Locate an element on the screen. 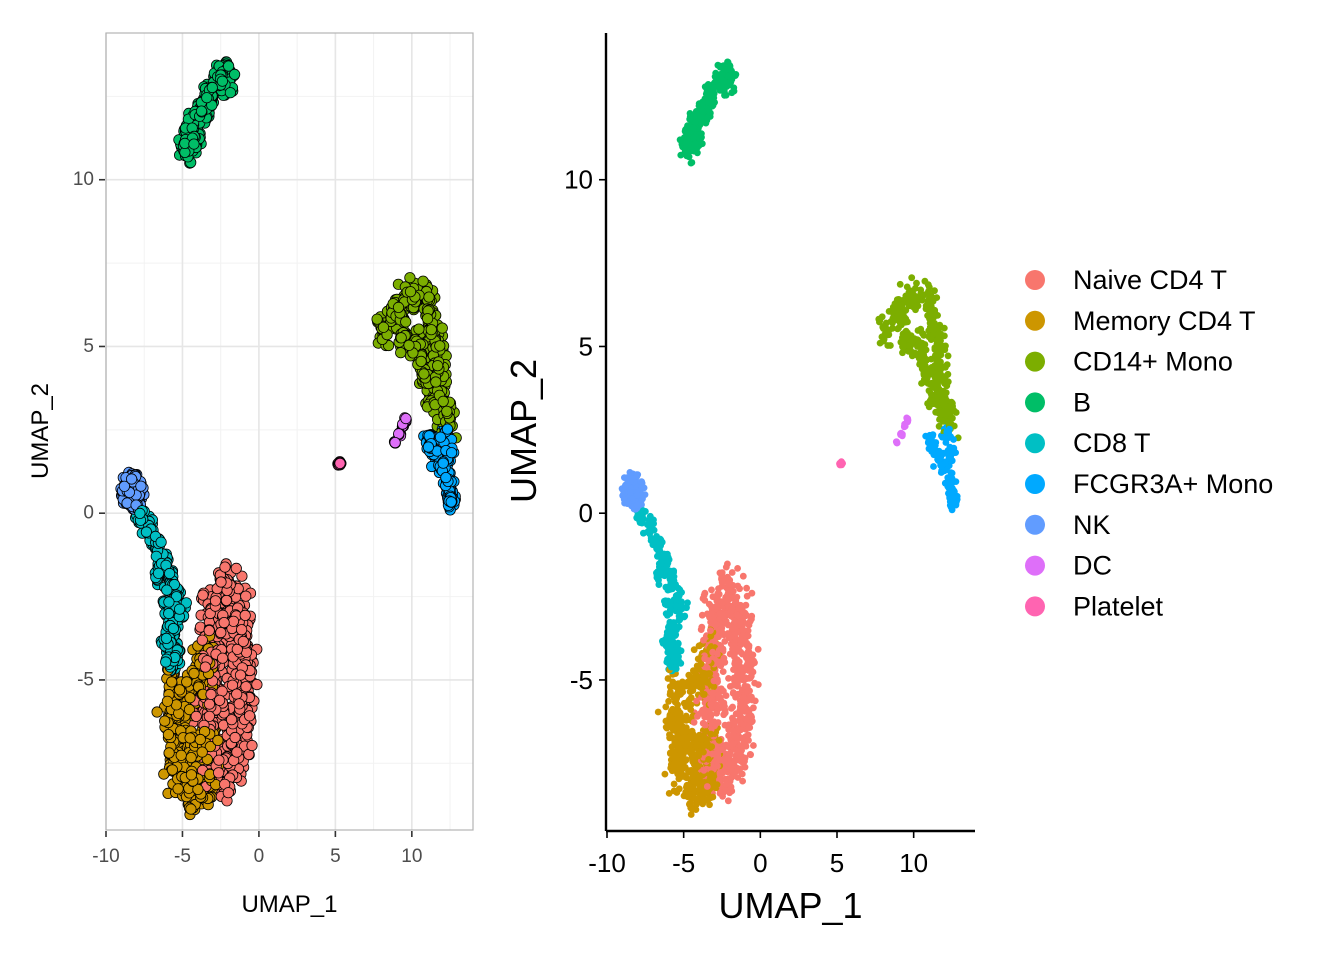 The width and height of the screenshot is (1344, 965). left-x-axis-title: UMAP_1 is located at coordinates (289, 904).